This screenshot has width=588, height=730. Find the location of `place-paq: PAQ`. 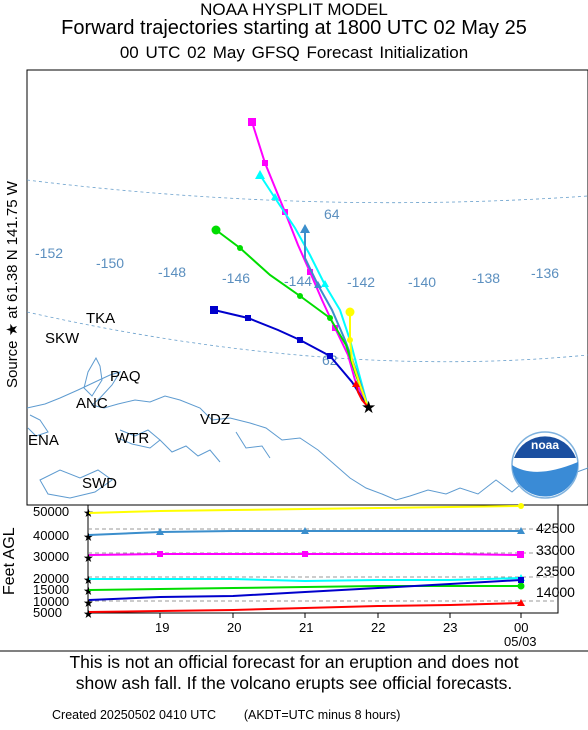

place-paq: PAQ is located at coordinates (125, 376).